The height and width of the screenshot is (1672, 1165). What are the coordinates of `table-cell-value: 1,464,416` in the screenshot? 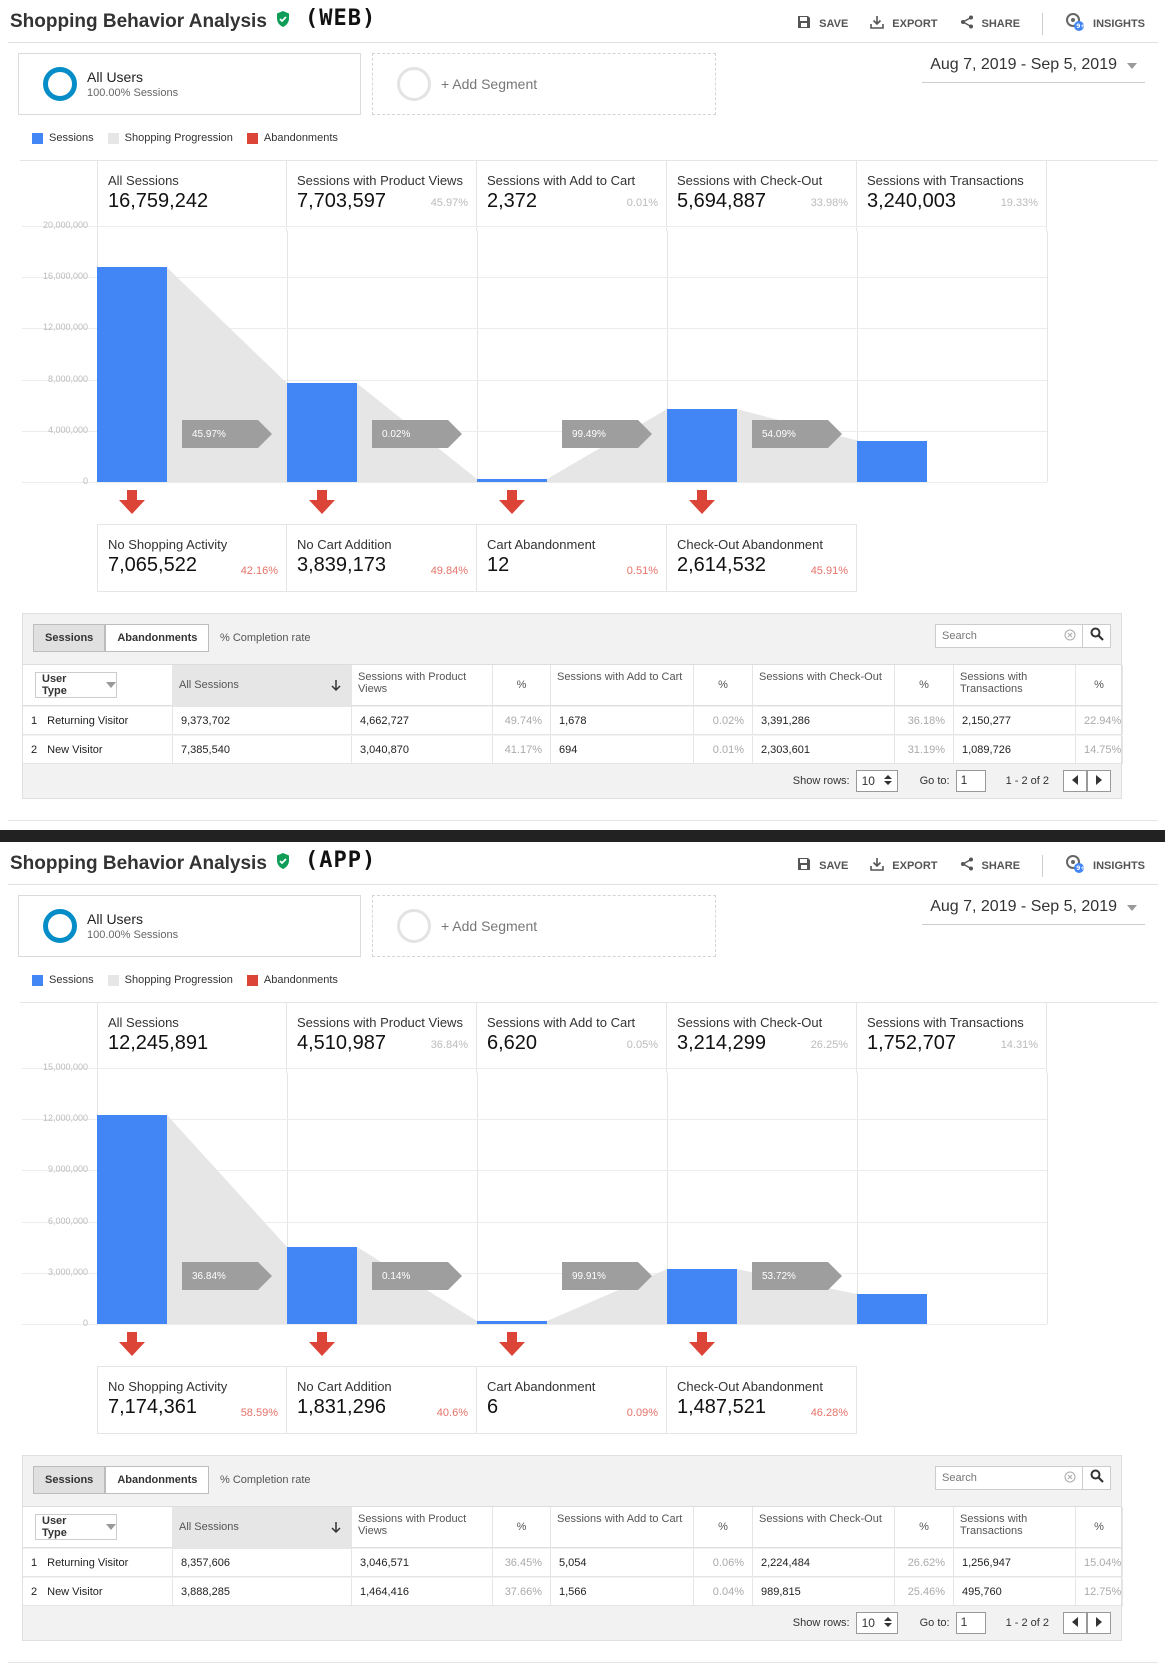 It's located at (422, 1592).